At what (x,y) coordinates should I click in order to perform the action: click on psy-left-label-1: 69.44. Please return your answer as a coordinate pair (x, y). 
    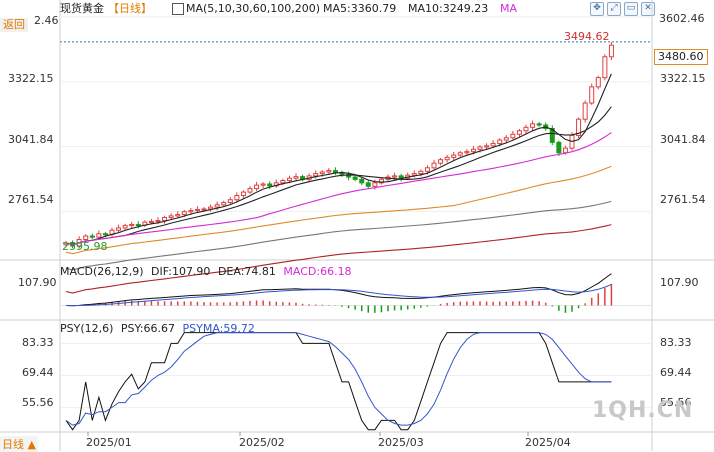
    Looking at the image, I should click on (38, 372).